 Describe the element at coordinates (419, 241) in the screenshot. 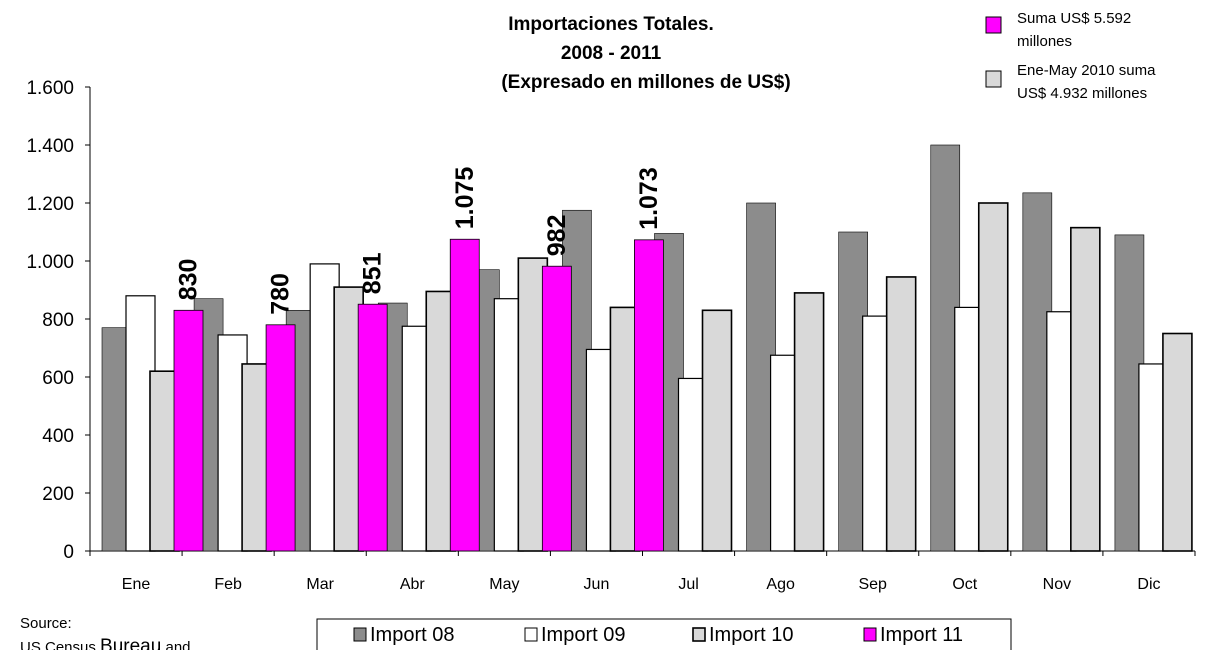

I see `data-labels: 830 780 851 1.075 982 1.073` at that location.